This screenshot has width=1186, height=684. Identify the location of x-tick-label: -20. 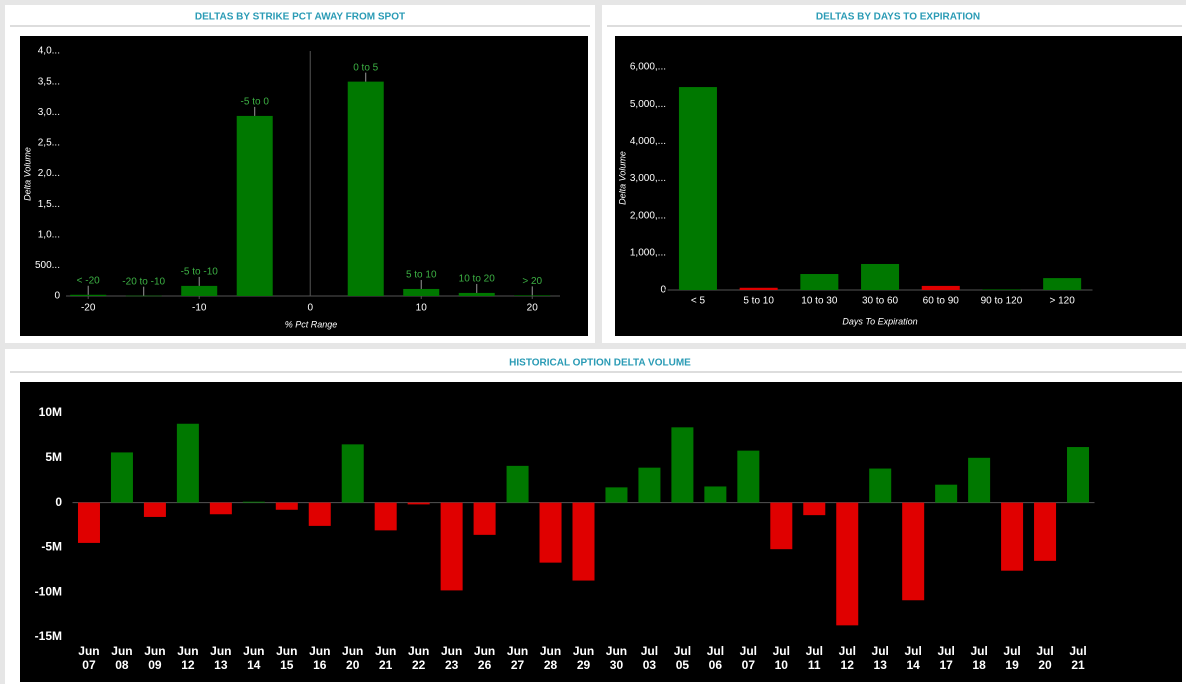
(88, 308).